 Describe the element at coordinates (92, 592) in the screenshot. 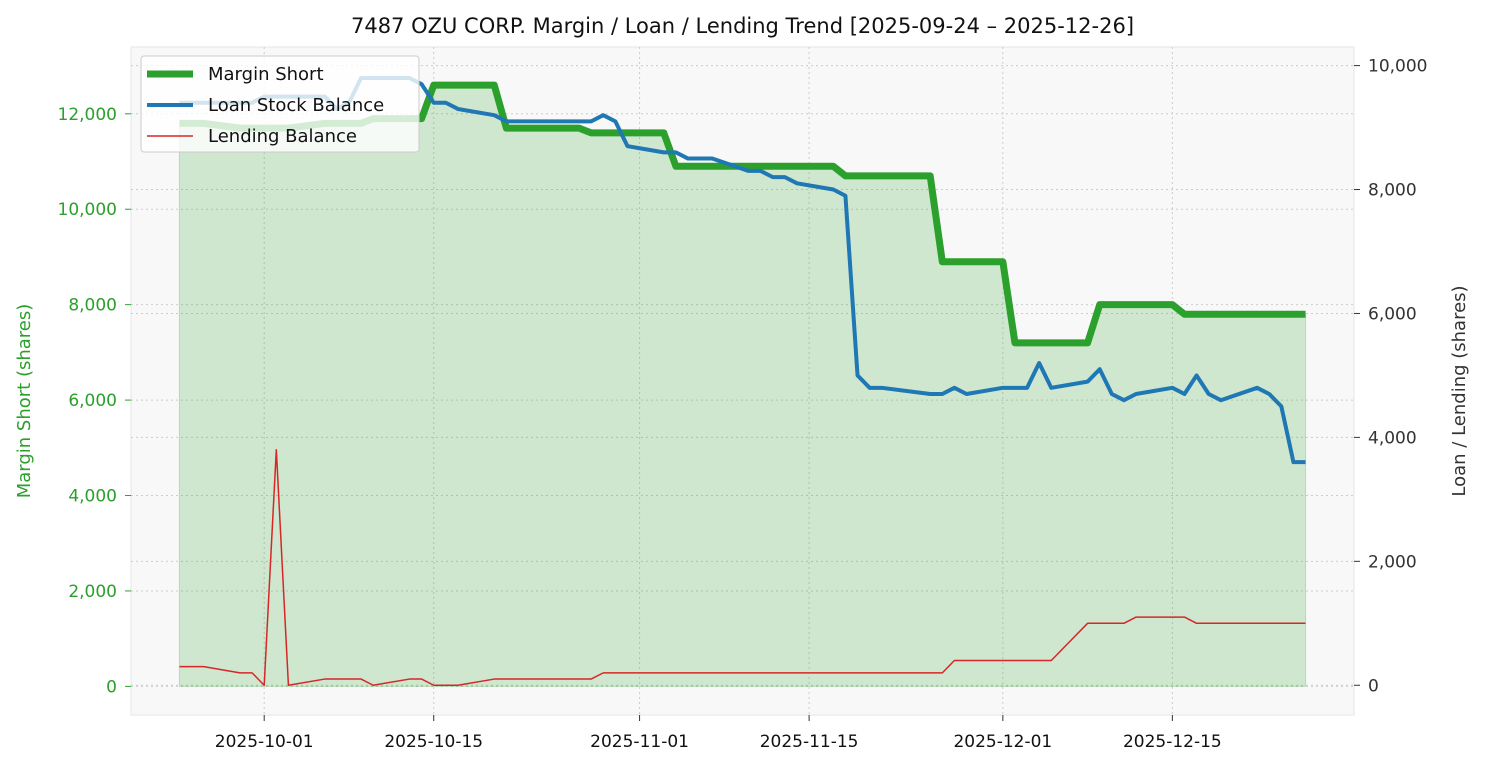

I see `y-left-tick-label: 2,000` at that location.